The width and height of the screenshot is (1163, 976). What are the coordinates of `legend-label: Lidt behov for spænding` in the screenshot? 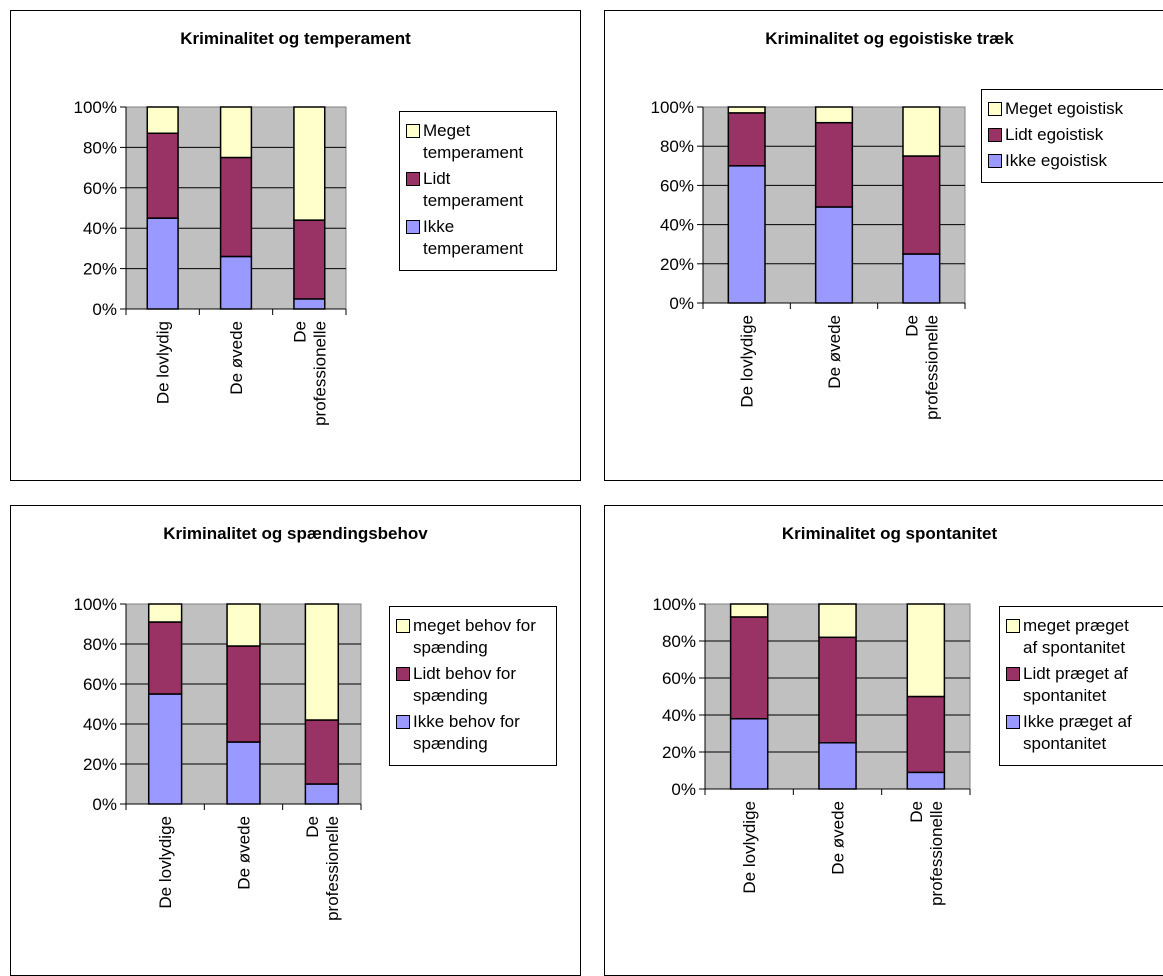 It's located at (465, 684).